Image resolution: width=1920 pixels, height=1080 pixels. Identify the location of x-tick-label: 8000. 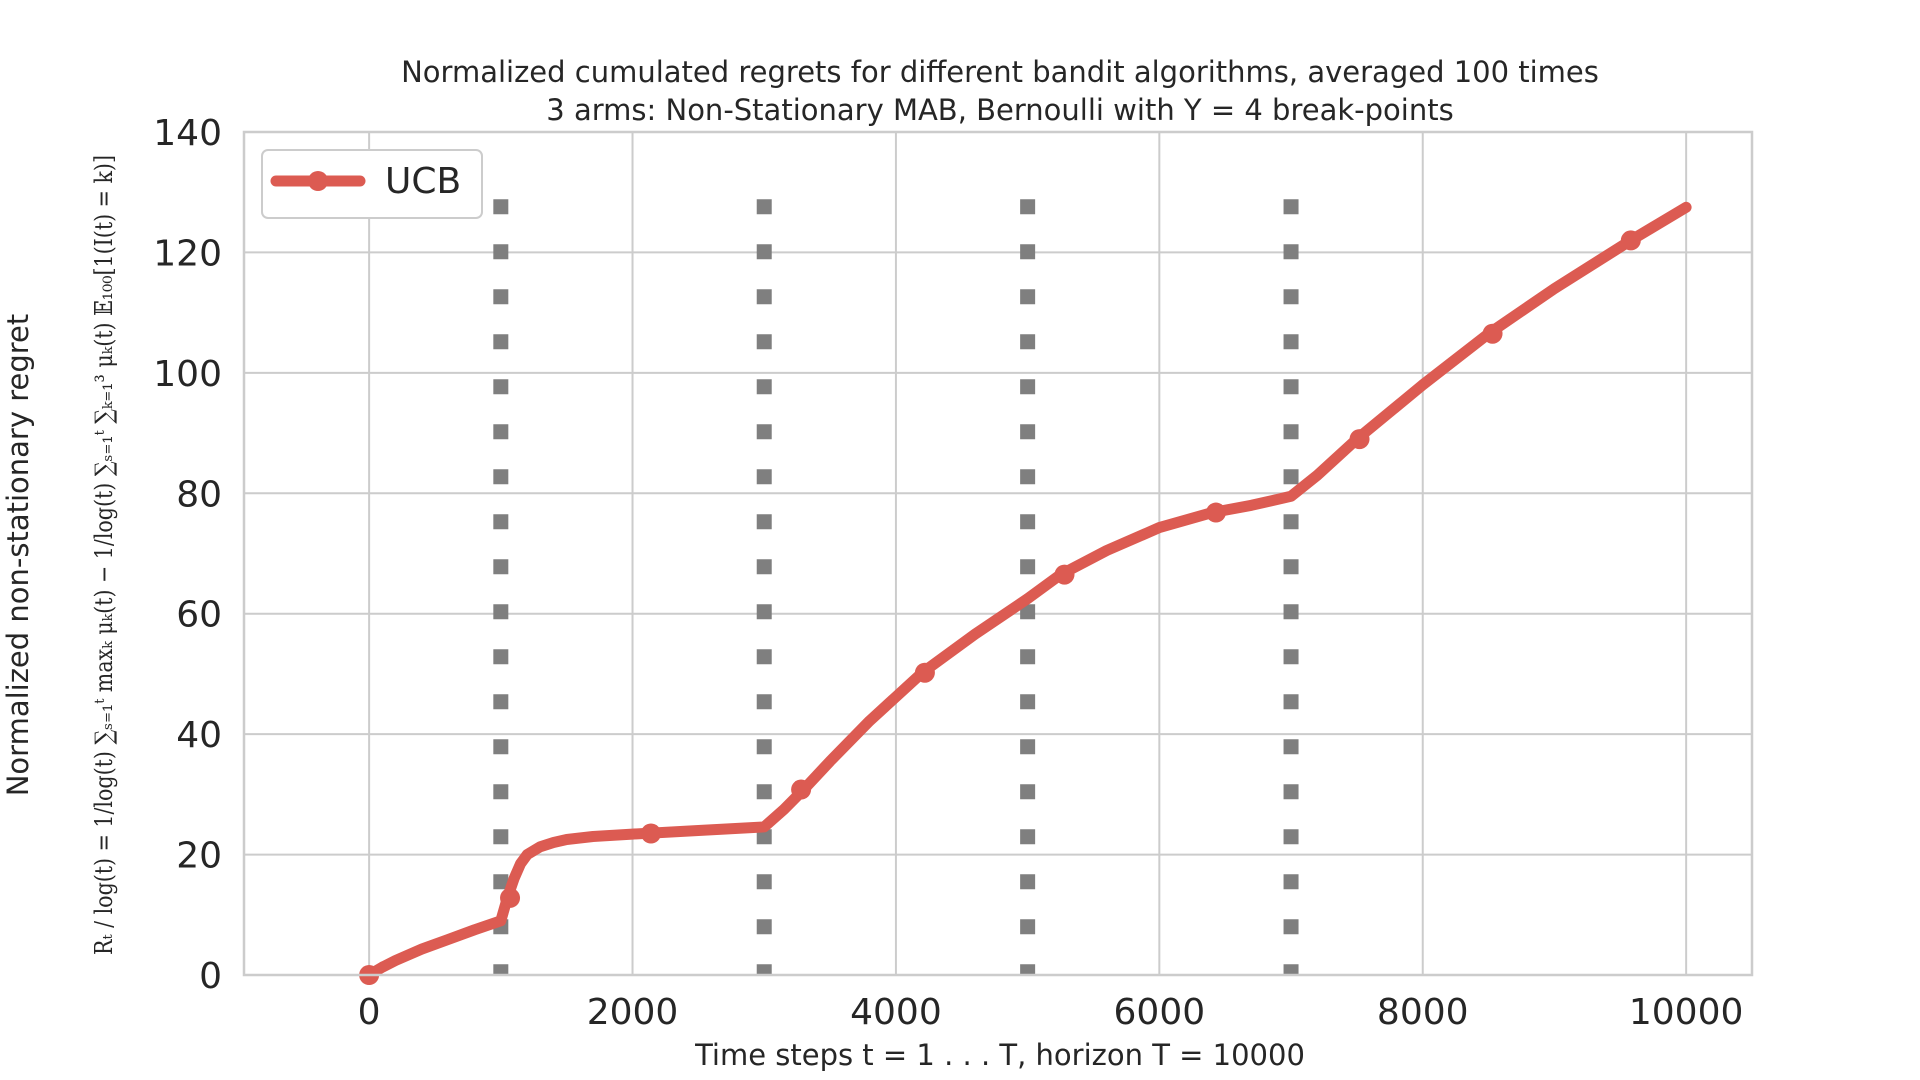
(1423, 1012).